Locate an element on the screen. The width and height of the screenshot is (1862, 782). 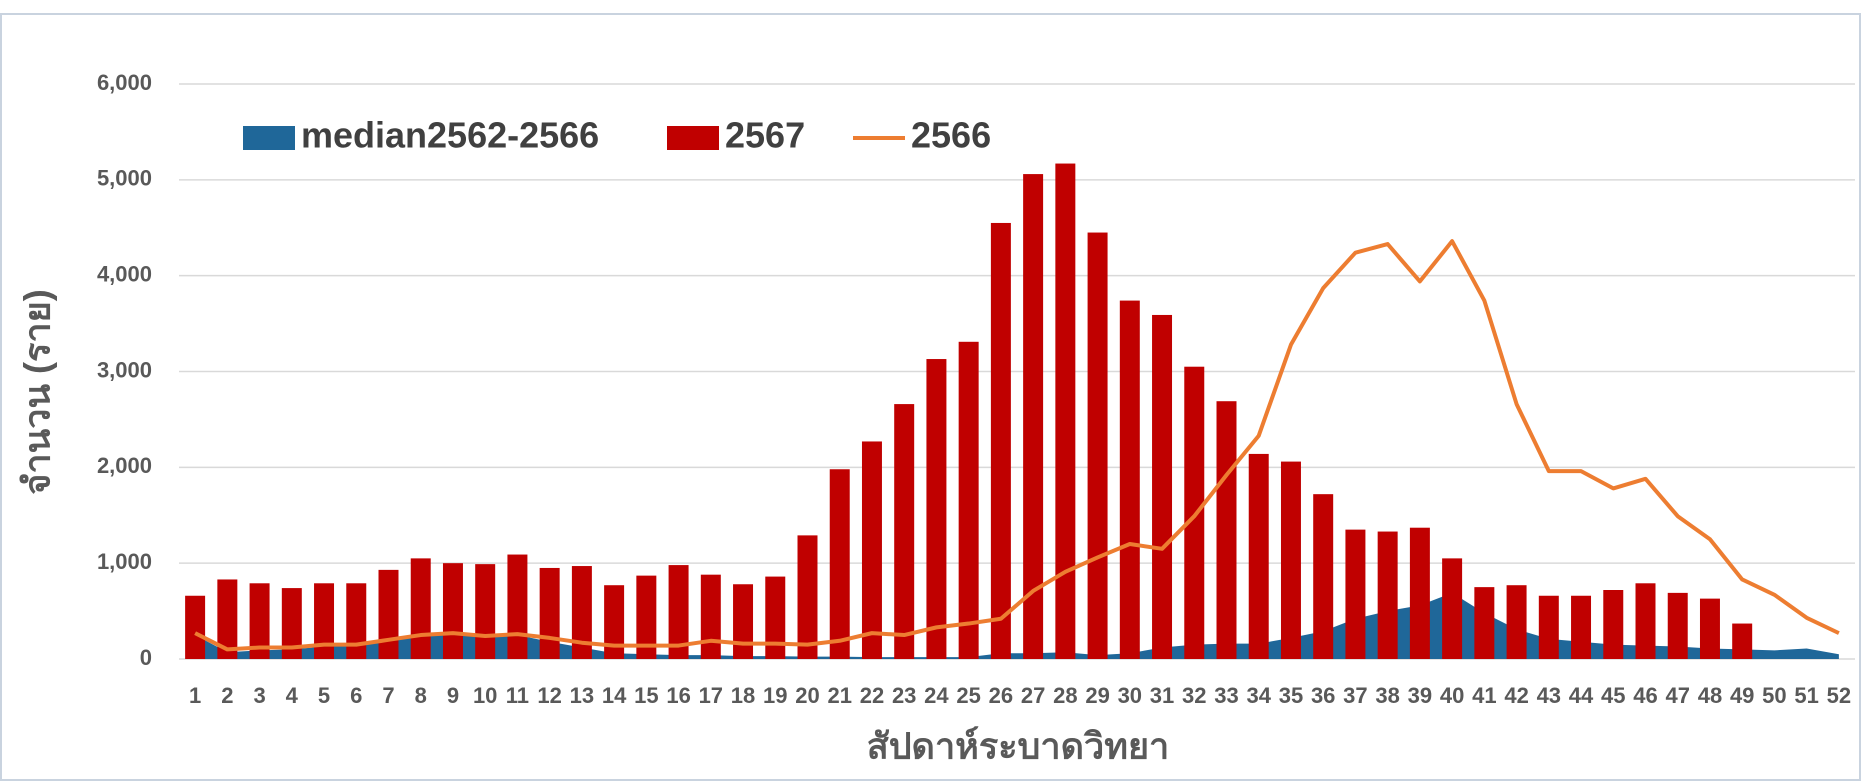
legend: median2562-2566 2567 2566 is located at coordinates (617, 135).